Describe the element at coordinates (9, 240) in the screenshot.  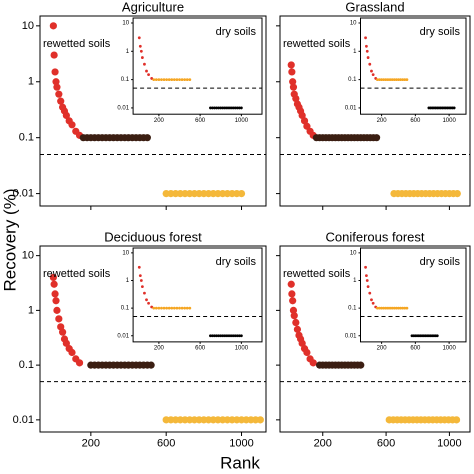
I see `y-axis-label: Recovery (%)` at that location.